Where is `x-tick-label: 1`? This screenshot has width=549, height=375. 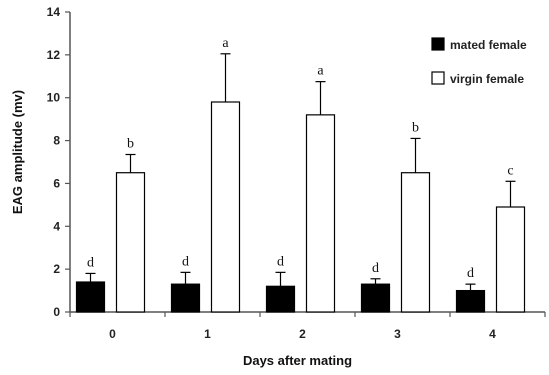
x-tick-label: 1 is located at coordinates (207, 334).